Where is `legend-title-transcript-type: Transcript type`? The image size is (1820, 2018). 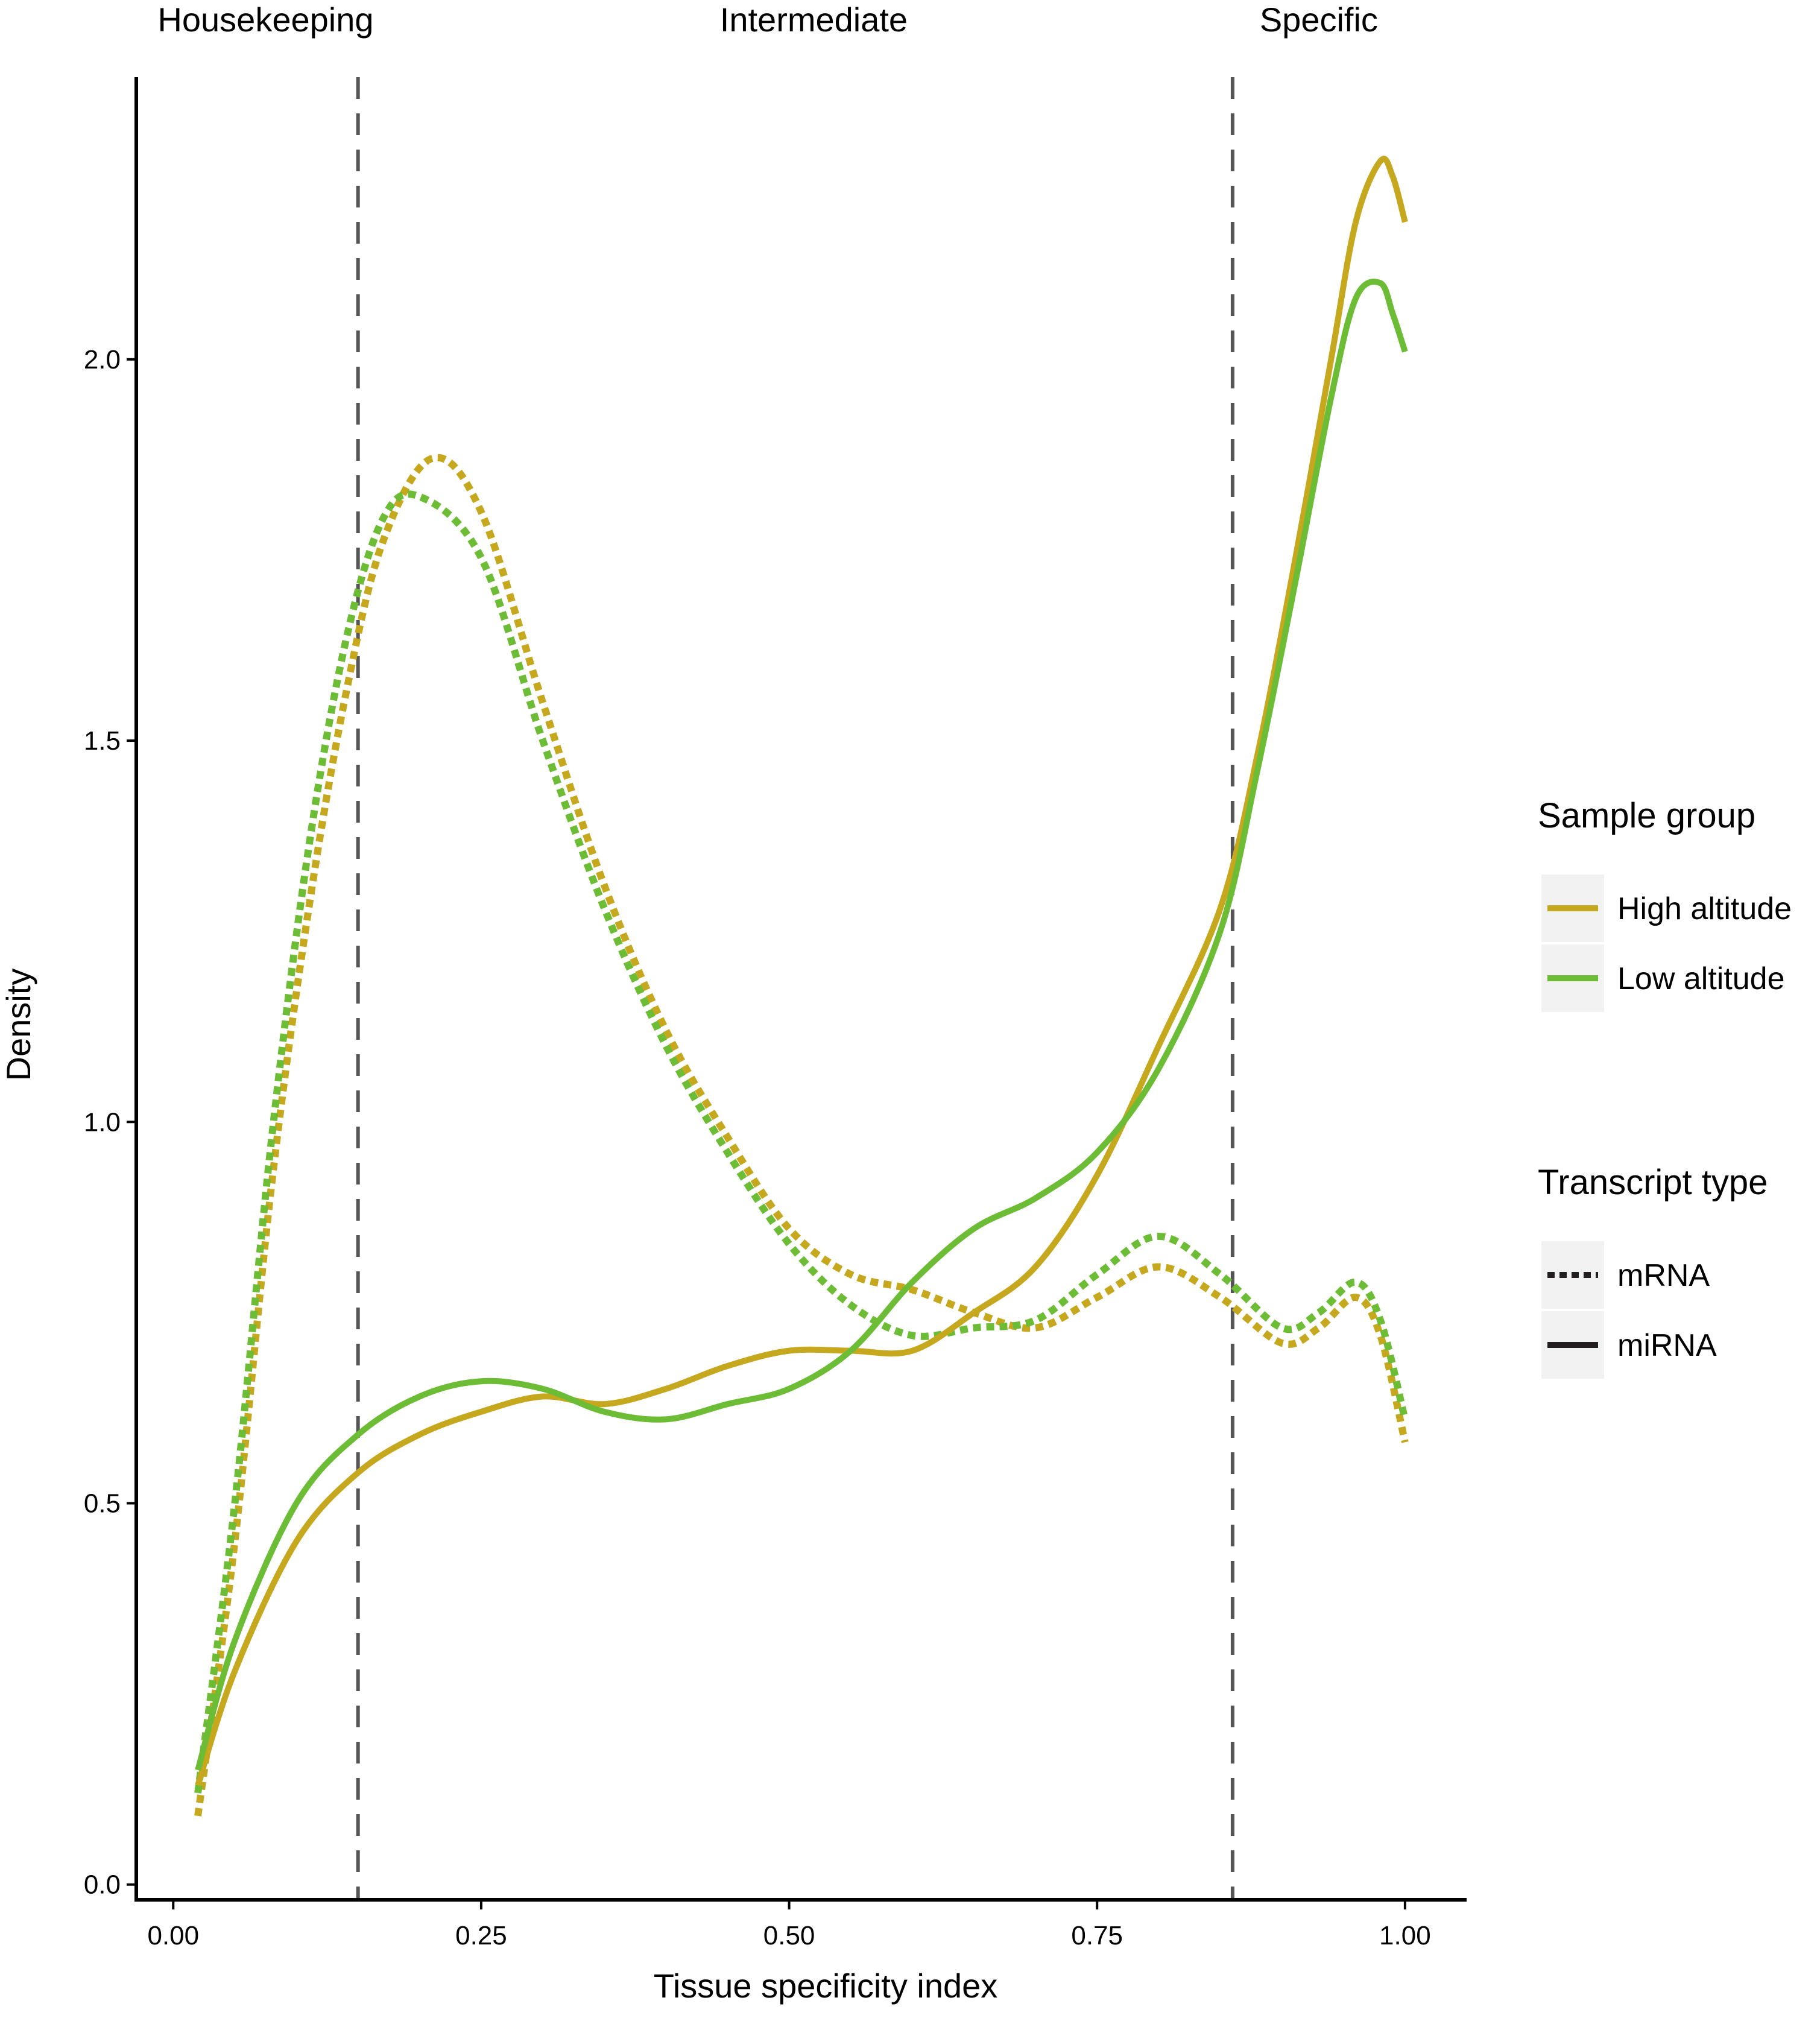 legend-title-transcript-type: Transcript type is located at coordinates (1653, 1183).